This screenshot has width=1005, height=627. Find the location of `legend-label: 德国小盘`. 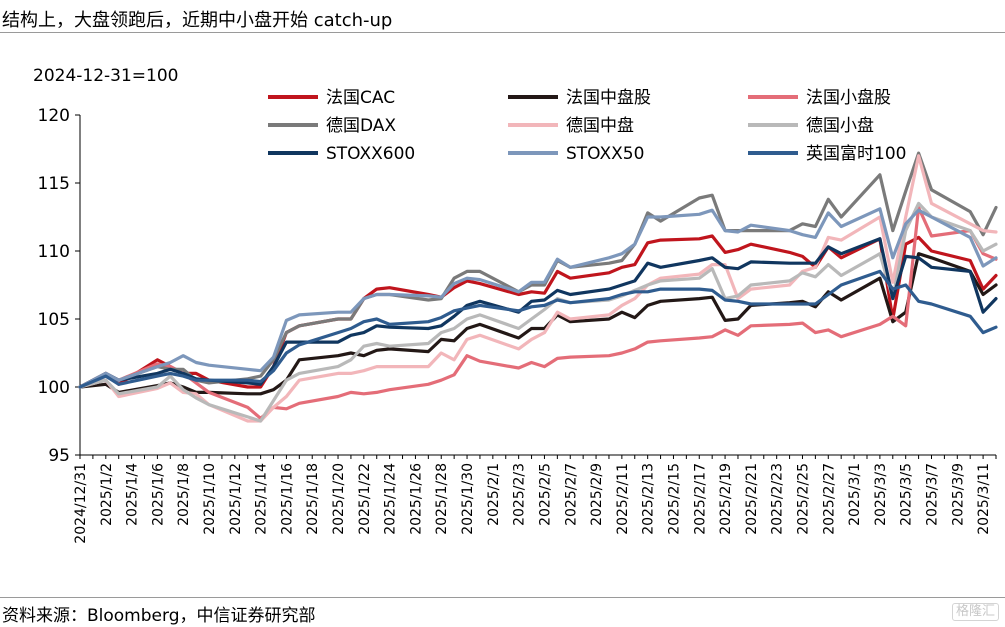

legend-label: 德国小盘 is located at coordinates (840, 126).